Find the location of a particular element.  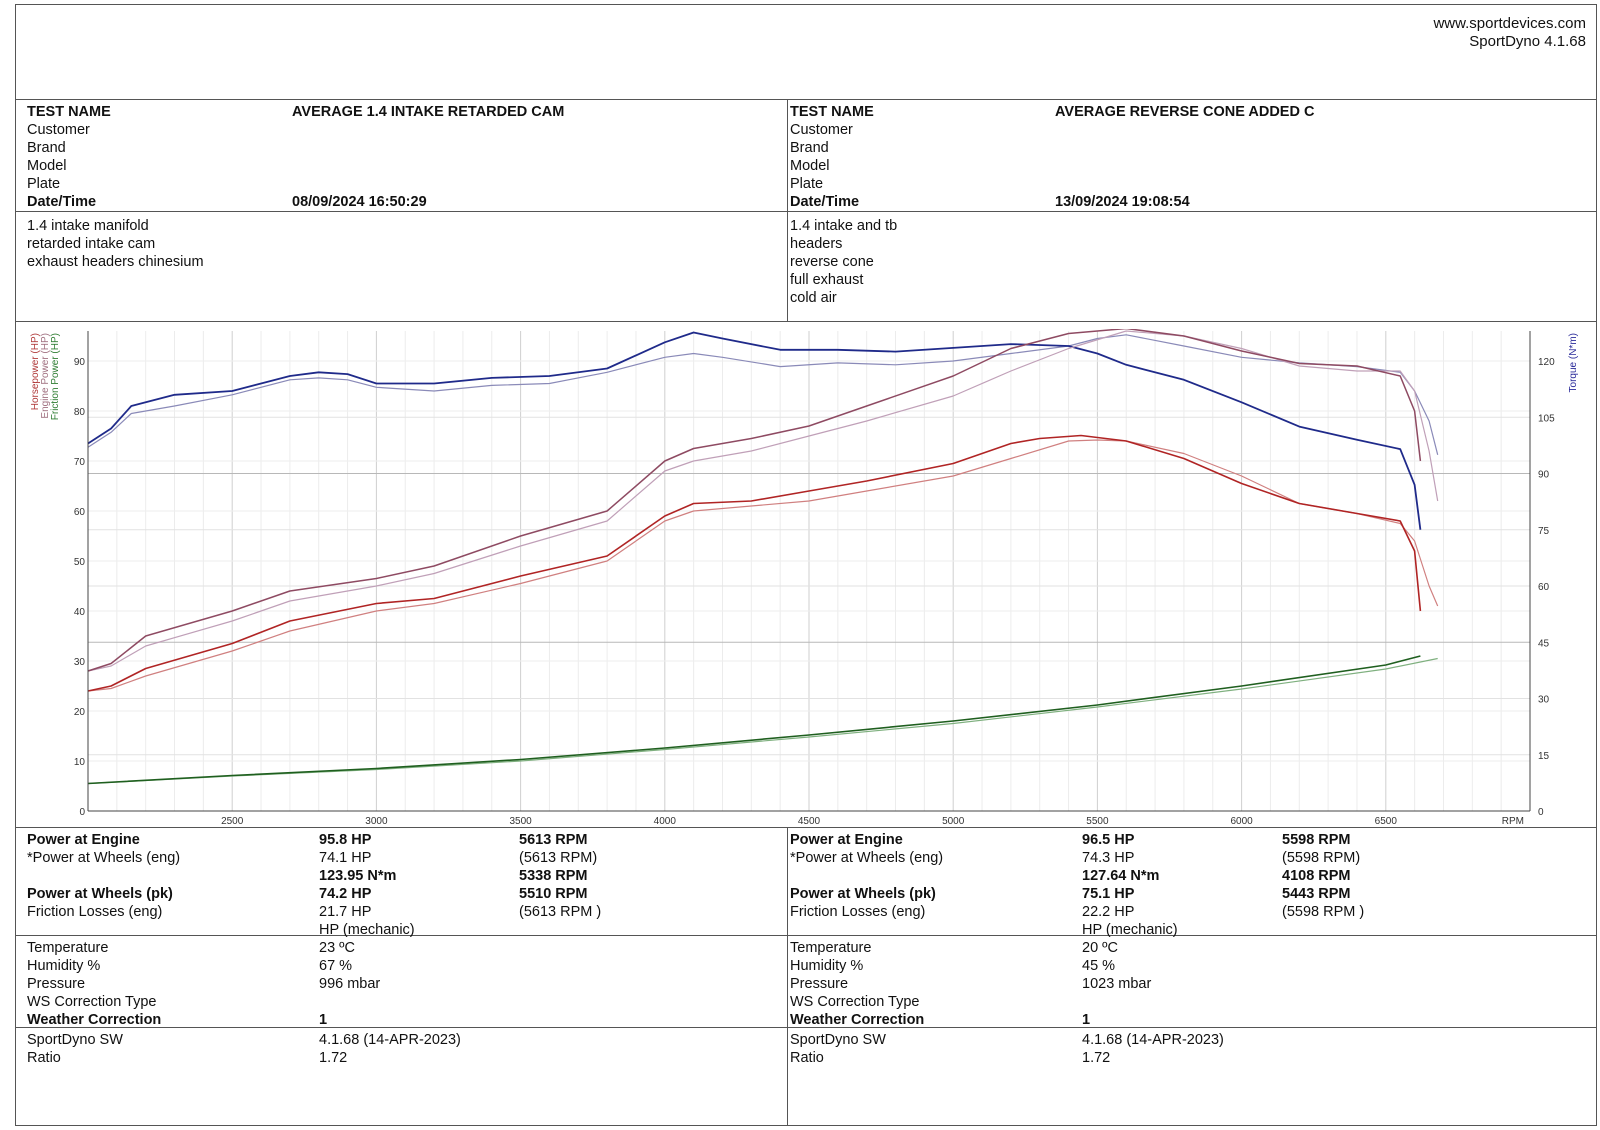

note-line: headers is located at coordinates (816, 244).